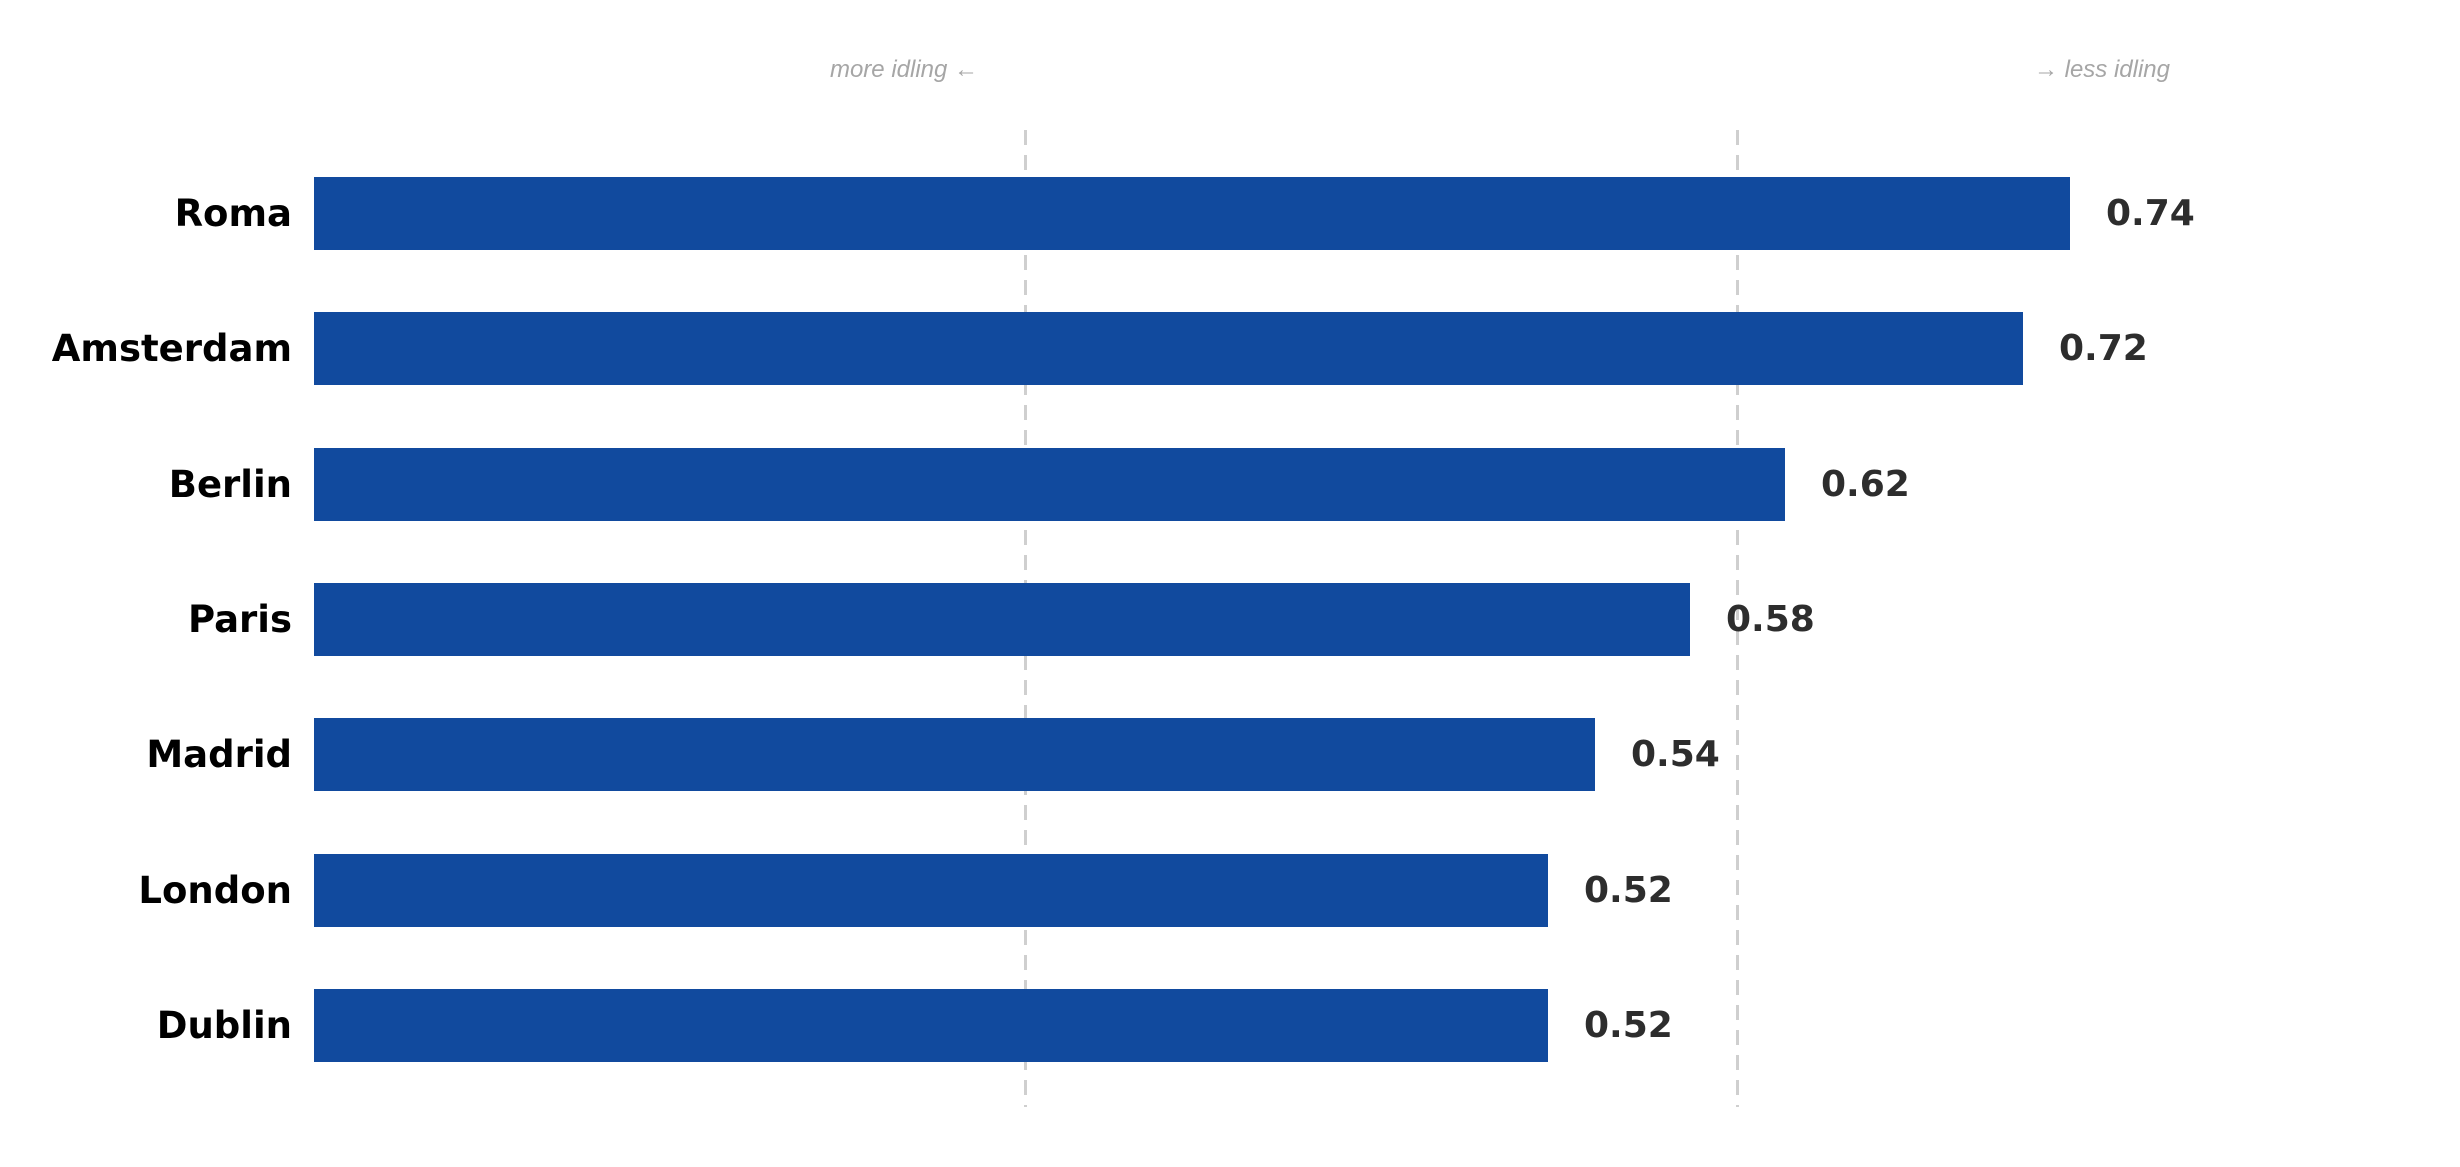  I want to click on bar-row: Madrid 0.54, so click(860, 755).